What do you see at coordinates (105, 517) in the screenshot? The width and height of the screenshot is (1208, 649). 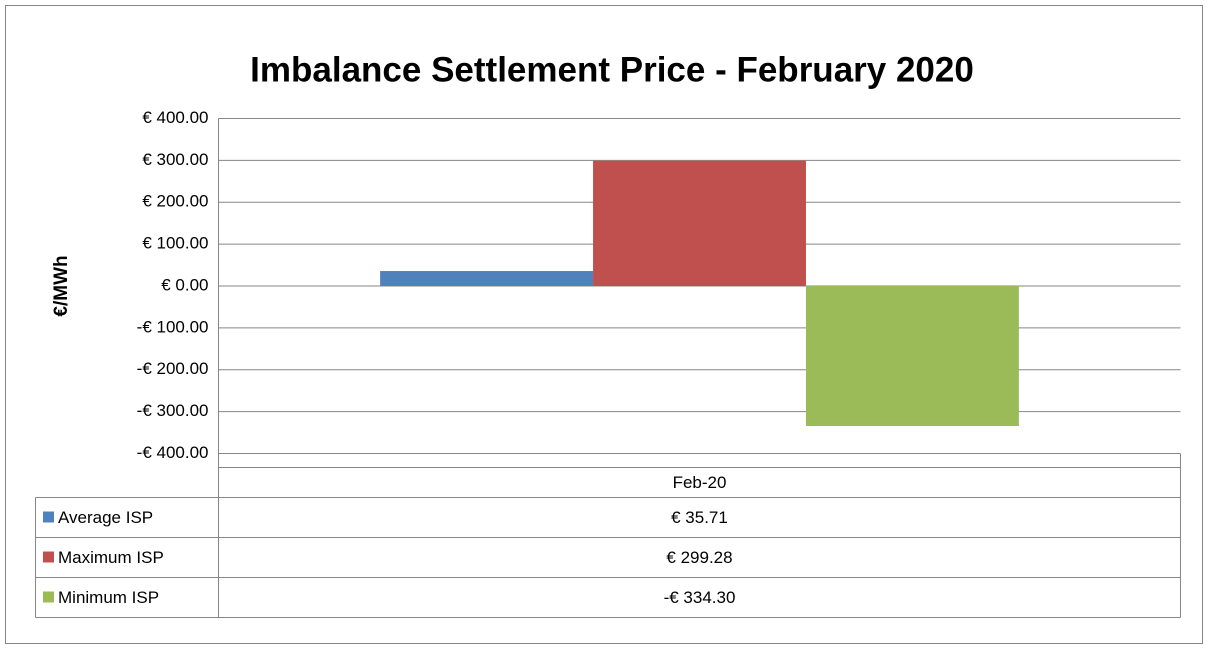 I see `legend-label: Average ISP` at bounding box center [105, 517].